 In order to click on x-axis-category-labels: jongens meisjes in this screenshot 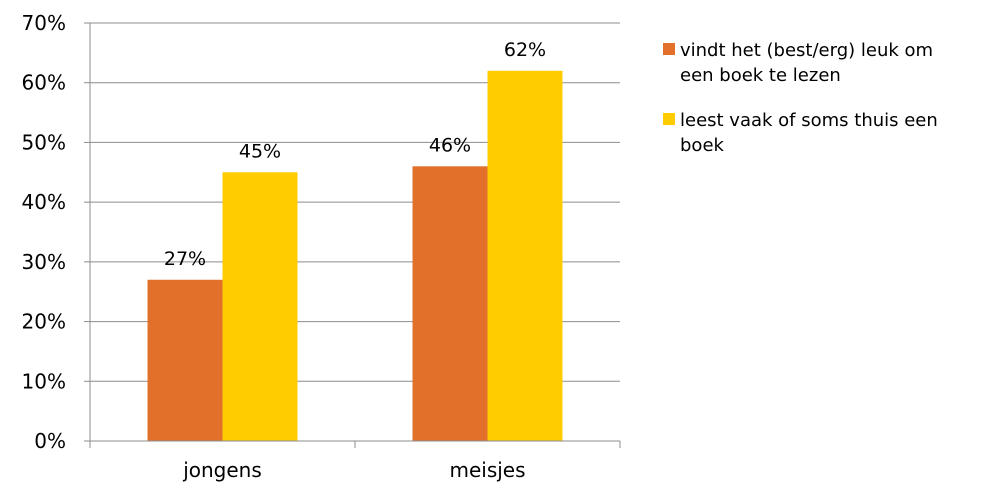, I will do `click(353, 470)`.